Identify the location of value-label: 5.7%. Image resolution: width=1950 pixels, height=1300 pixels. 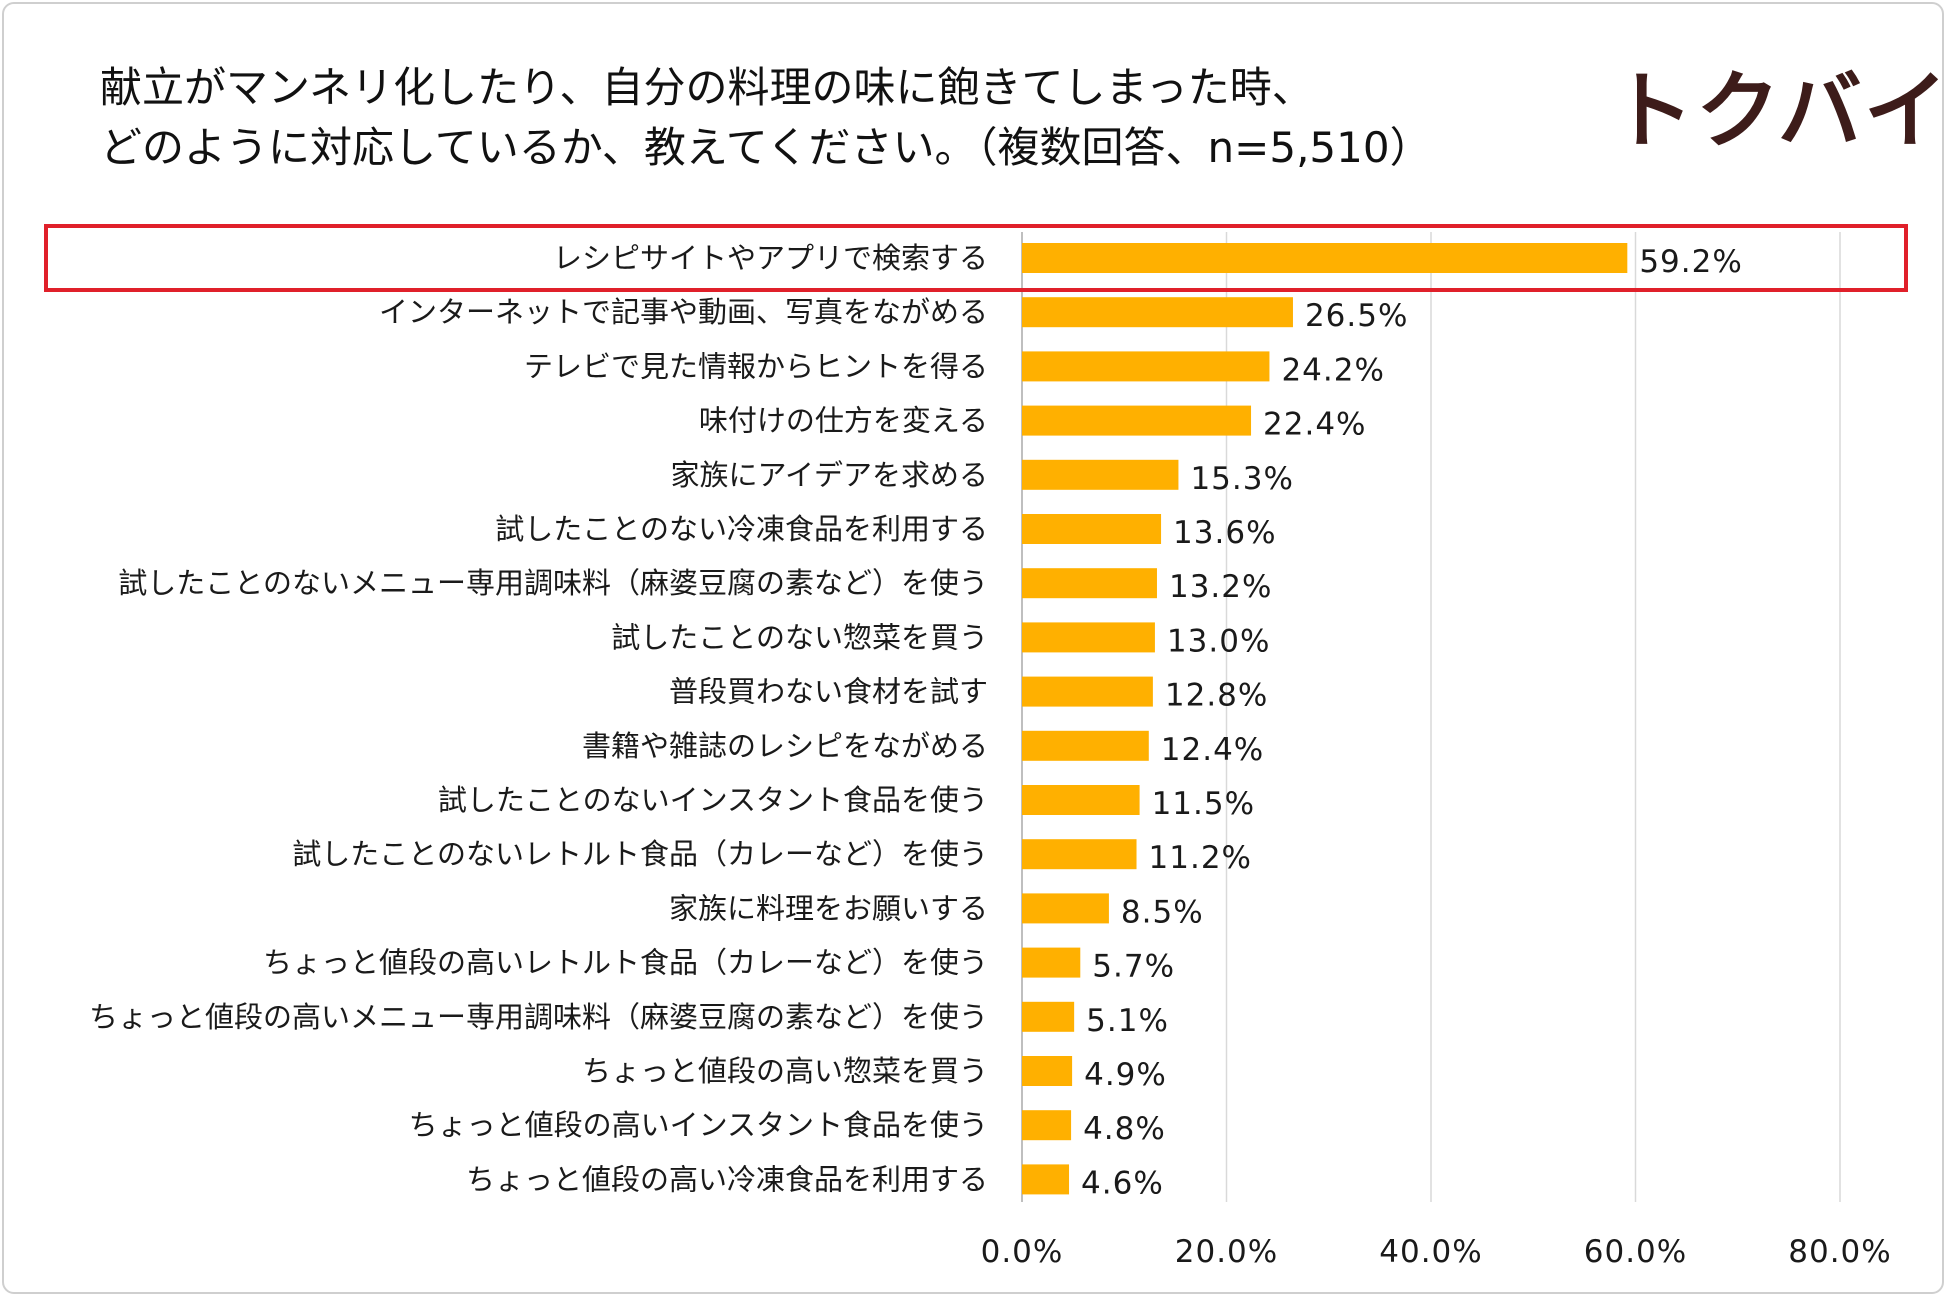
(1133, 967).